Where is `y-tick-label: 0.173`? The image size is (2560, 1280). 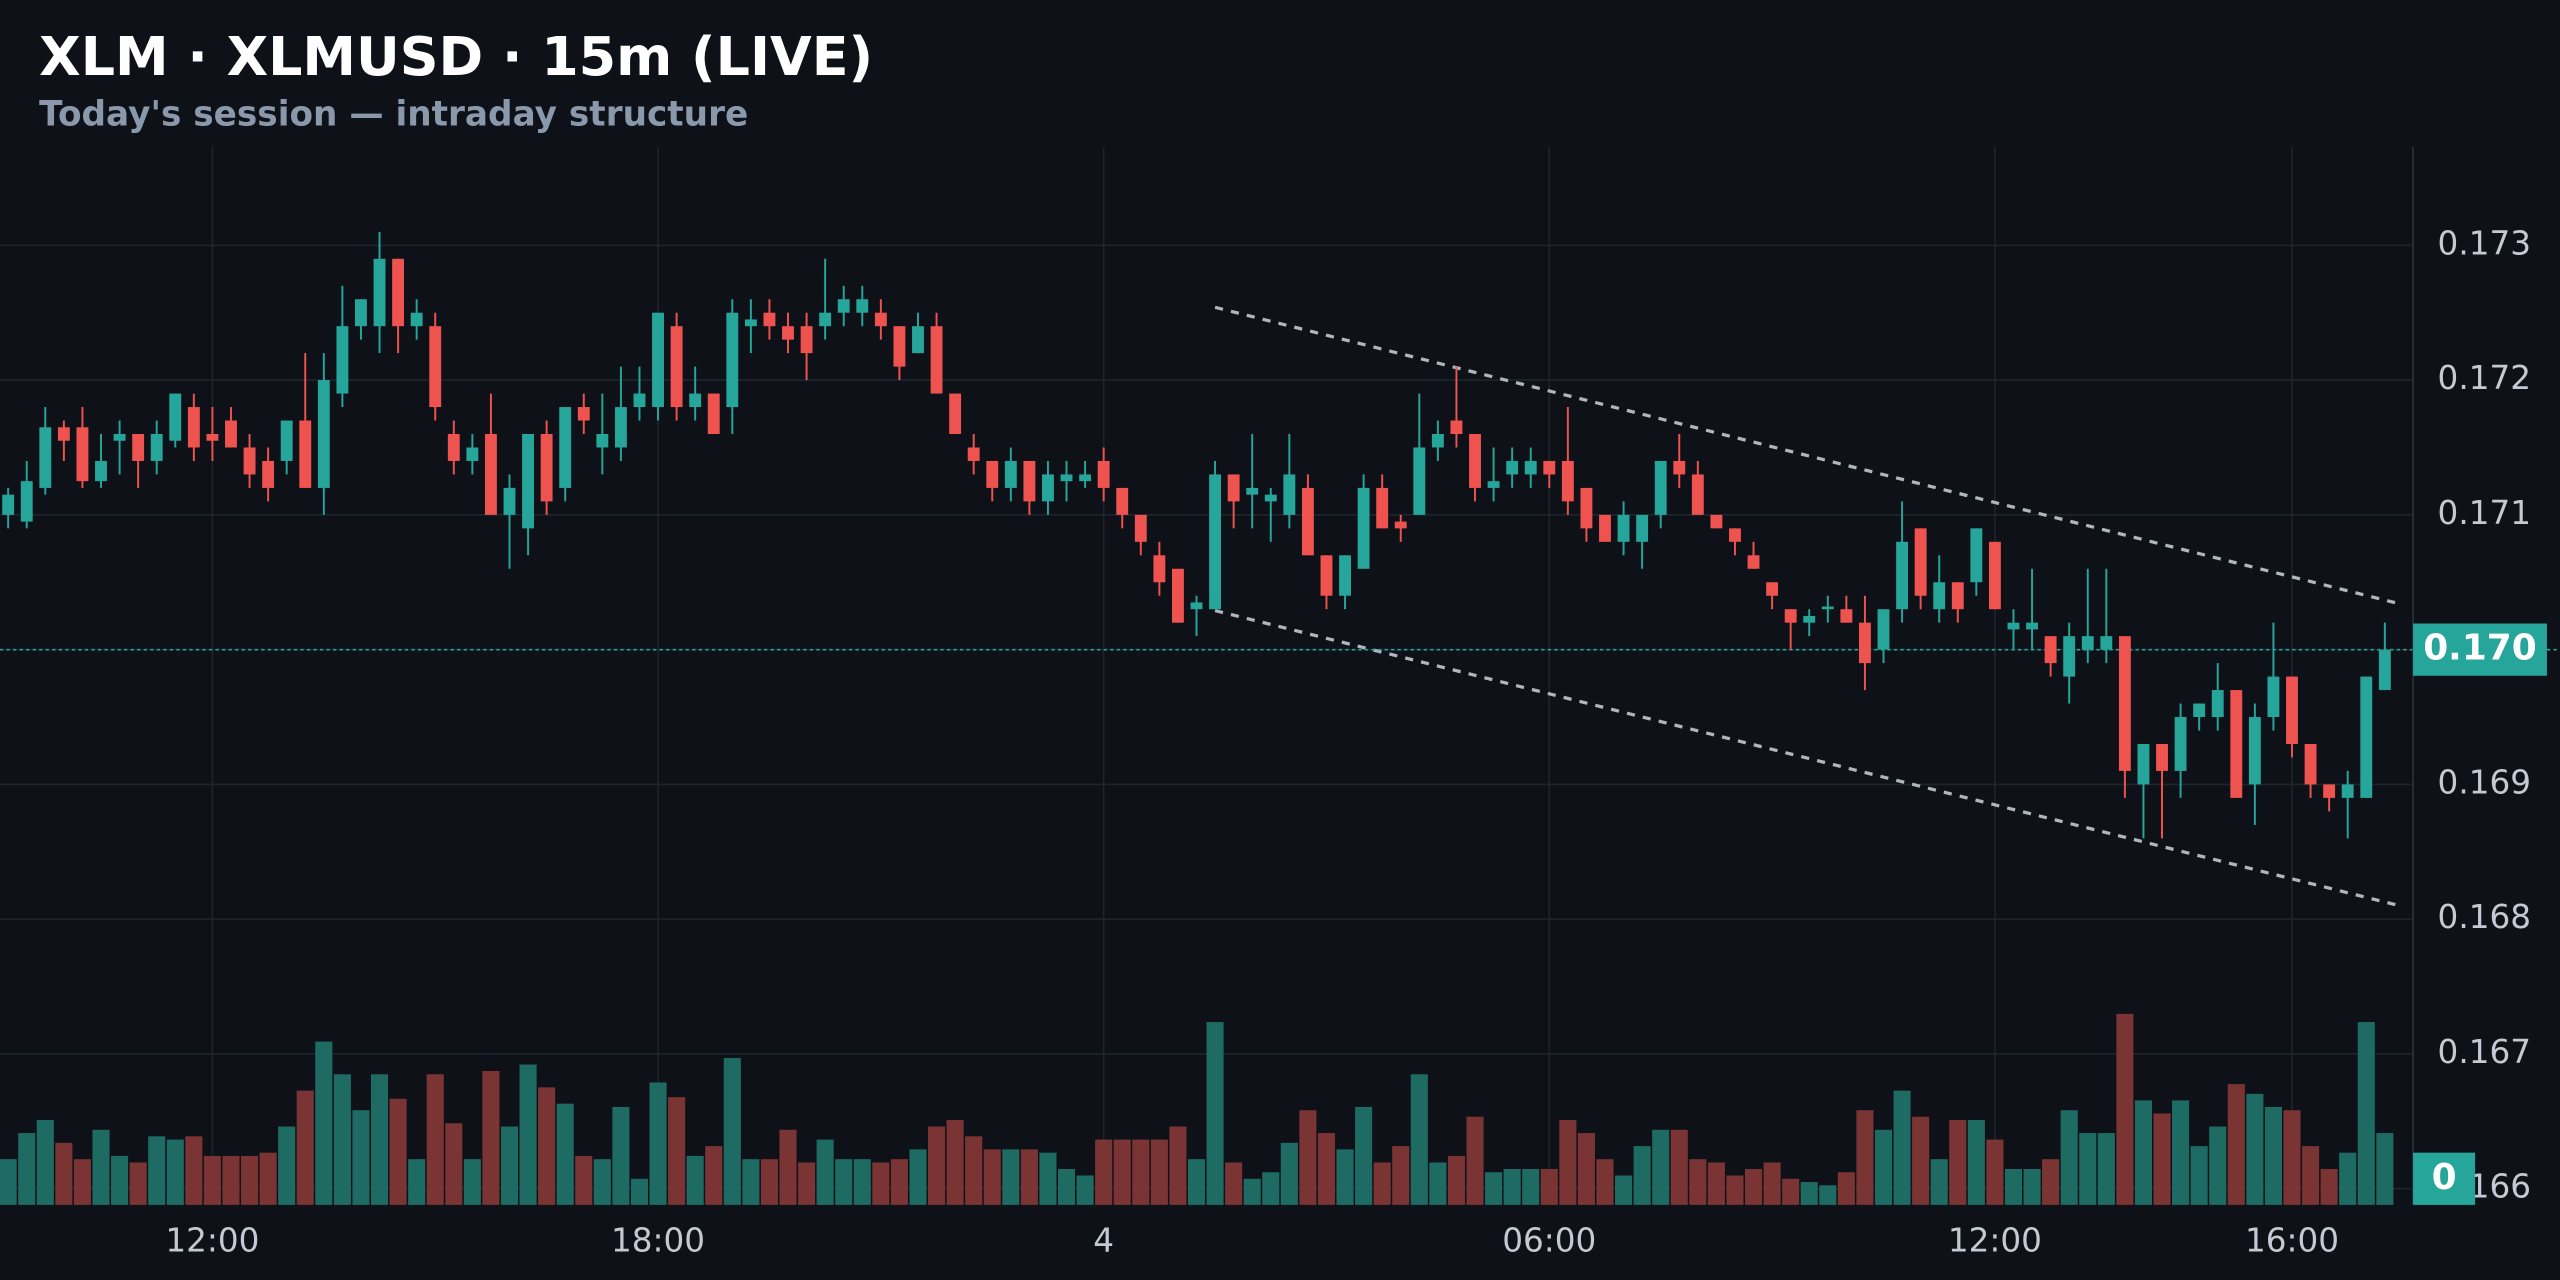
y-tick-label: 0.173 is located at coordinates (2484, 243).